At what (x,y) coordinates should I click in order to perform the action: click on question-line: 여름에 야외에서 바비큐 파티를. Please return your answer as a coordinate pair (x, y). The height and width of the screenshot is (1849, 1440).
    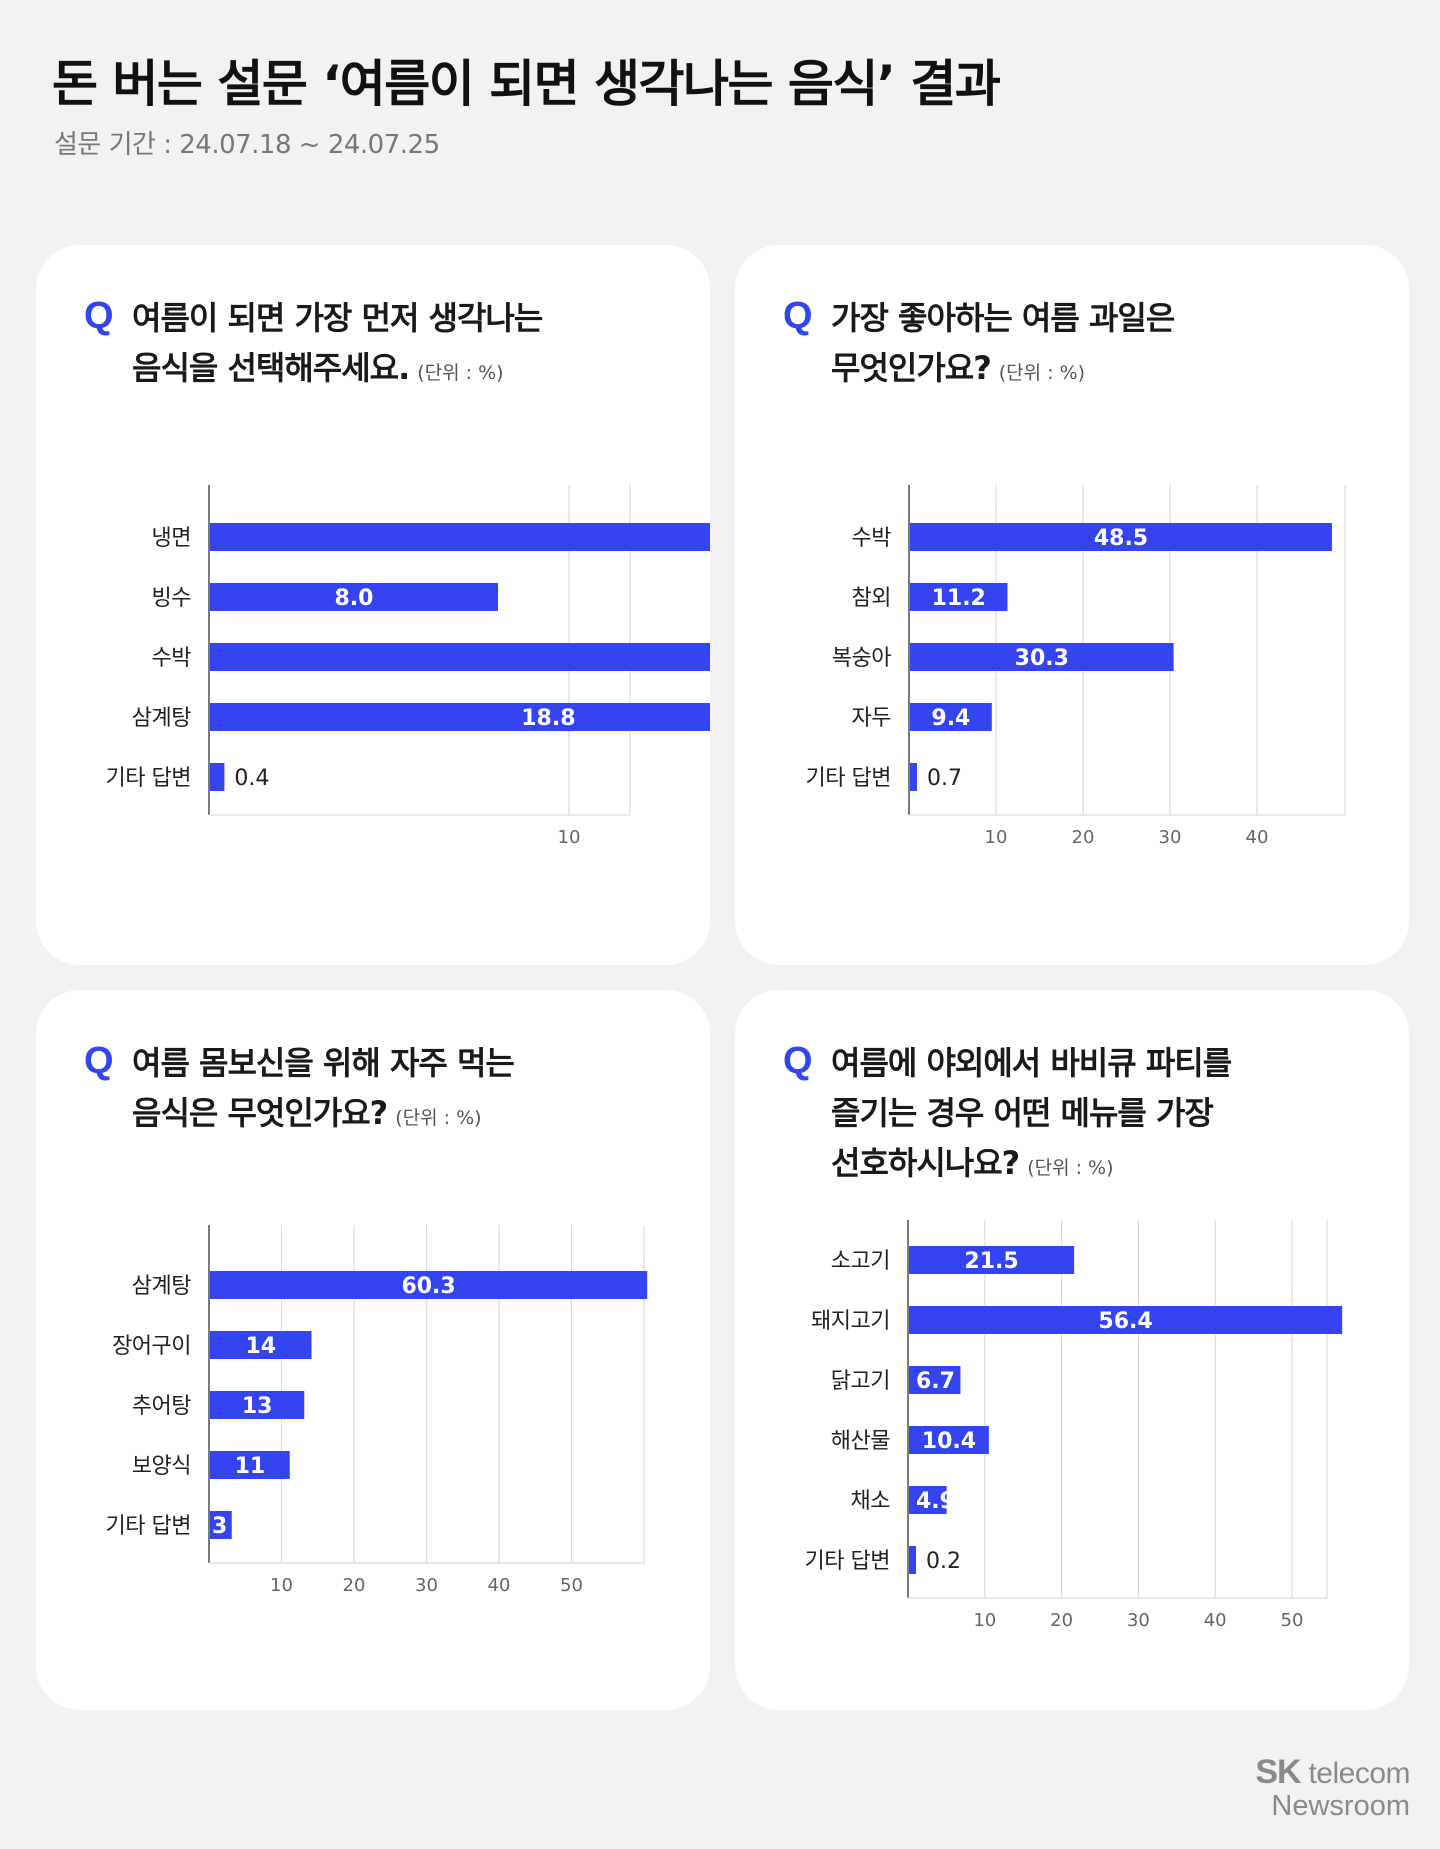
    Looking at the image, I should click on (1031, 1063).